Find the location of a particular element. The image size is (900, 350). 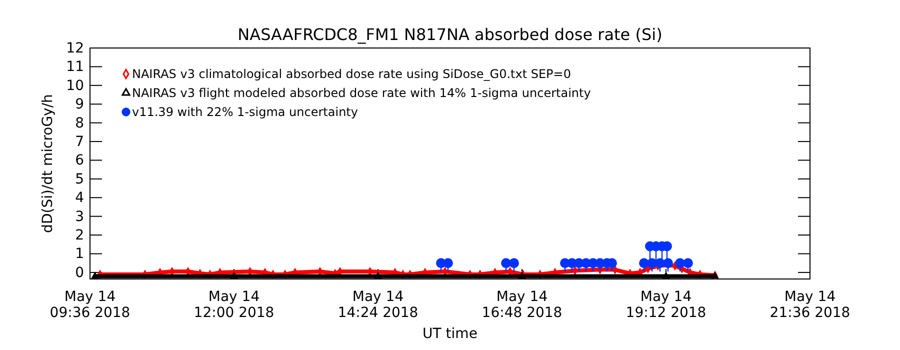

y-tick-label: 4 is located at coordinates (79, 198).